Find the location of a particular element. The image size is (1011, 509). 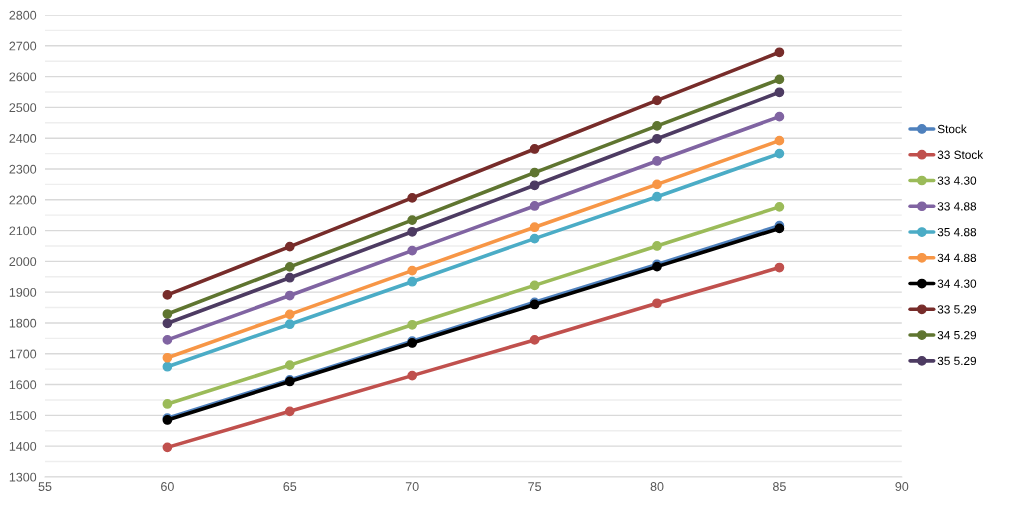

legend-label: Stock is located at coordinates (952, 129).